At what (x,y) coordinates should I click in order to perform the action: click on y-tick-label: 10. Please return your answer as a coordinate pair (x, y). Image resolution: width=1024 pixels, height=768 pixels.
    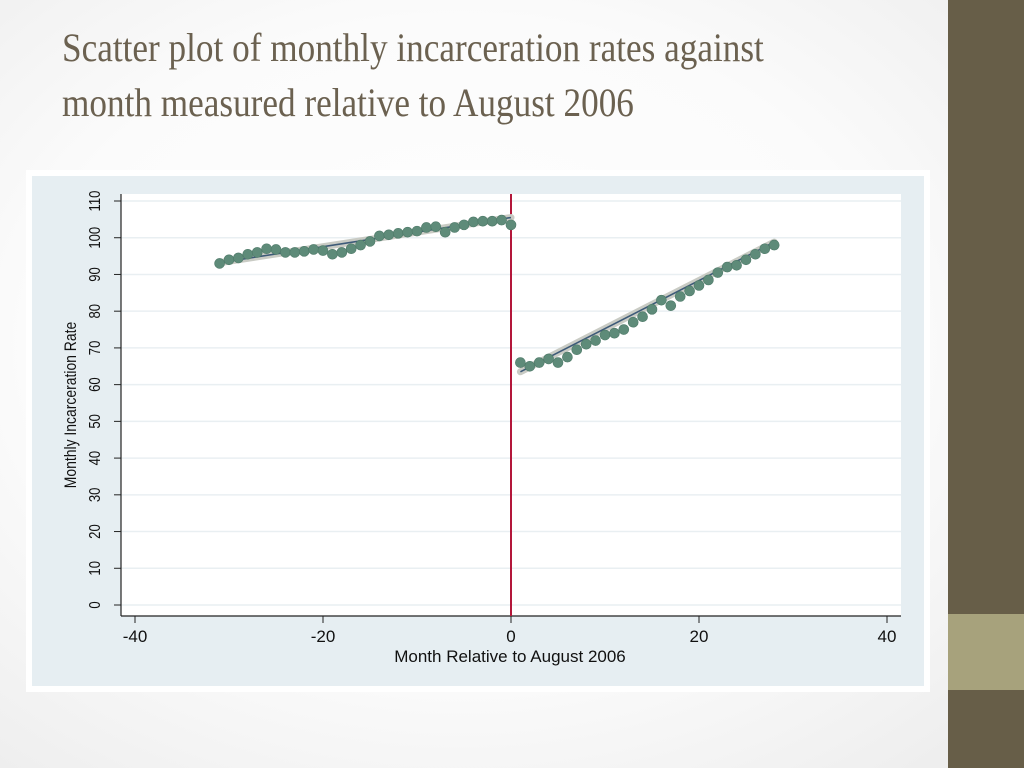
    Looking at the image, I should click on (95, 568).